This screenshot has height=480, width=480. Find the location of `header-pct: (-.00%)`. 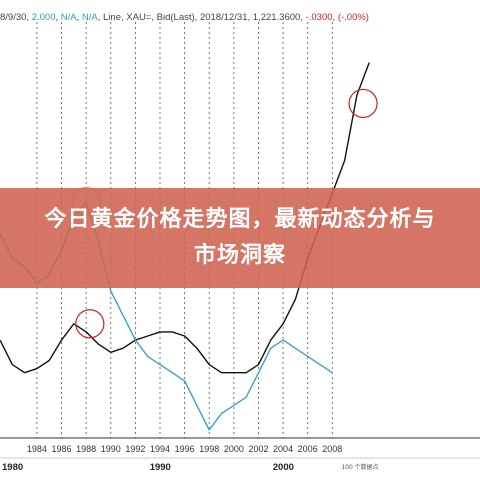

header-pct: (-.00%) is located at coordinates (353, 17).